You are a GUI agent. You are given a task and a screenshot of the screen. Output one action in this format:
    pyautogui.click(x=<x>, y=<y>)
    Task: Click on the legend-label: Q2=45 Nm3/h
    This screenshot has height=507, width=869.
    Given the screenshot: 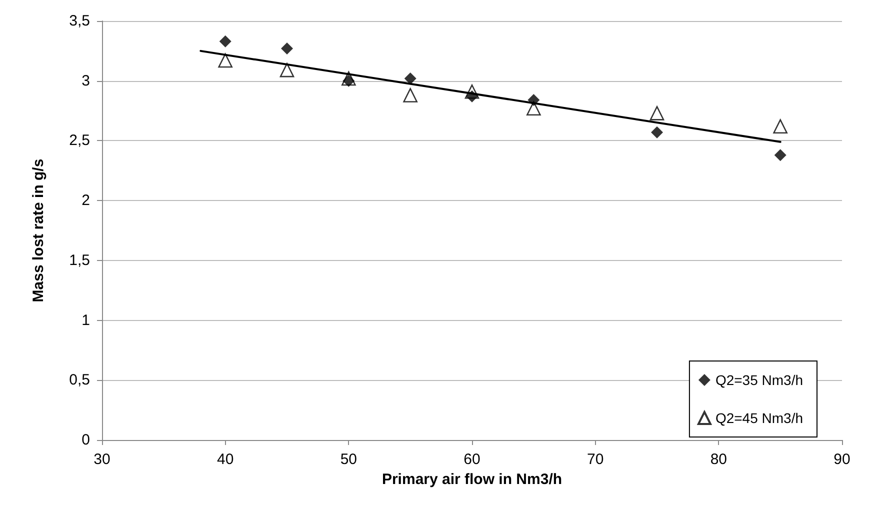 What is the action you would take?
    pyautogui.click(x=759, y=418)
    